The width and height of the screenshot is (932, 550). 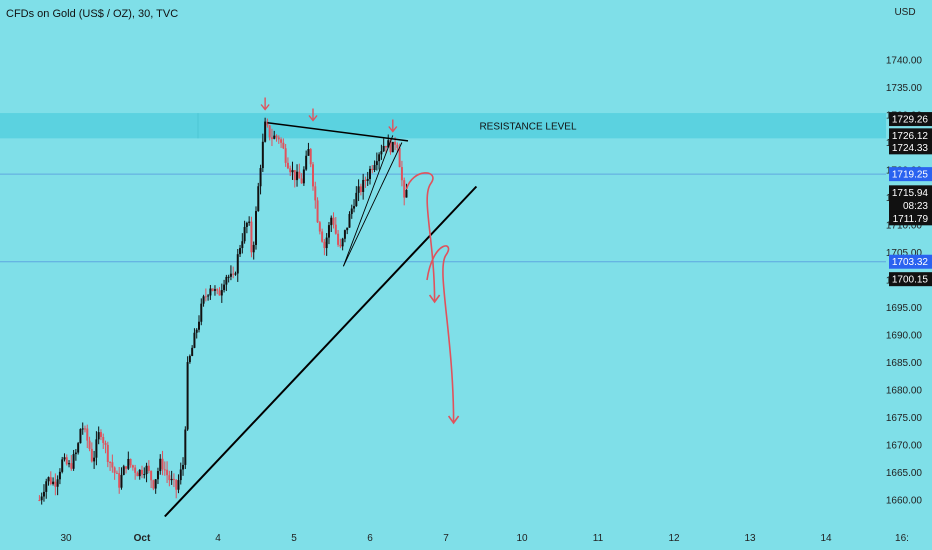 What do you see at coordinates (904, 88) in the screenshot?
I see `price-tick-label: 1735.00` at bounding box center [904, 88].